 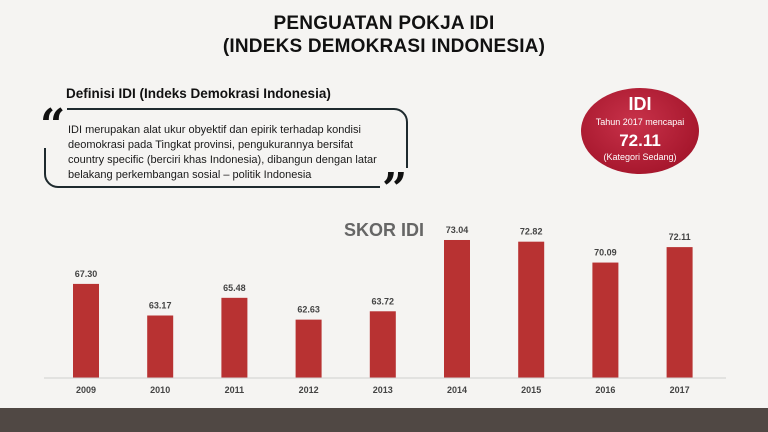 What do you see at coordinates (384, 23) in the screenshot?
I see `page-title: PENGUATAN POKJA IDI` at bounding box center [384, 23].